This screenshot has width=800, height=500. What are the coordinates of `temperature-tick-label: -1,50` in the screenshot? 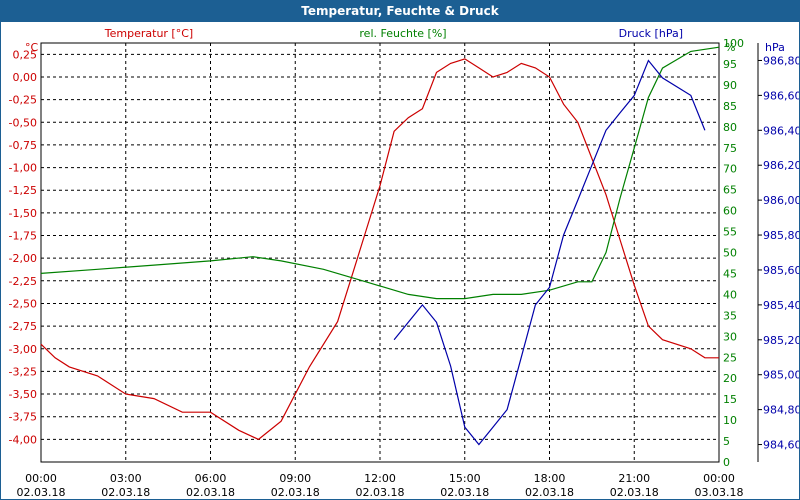 It's located at (23, 213).